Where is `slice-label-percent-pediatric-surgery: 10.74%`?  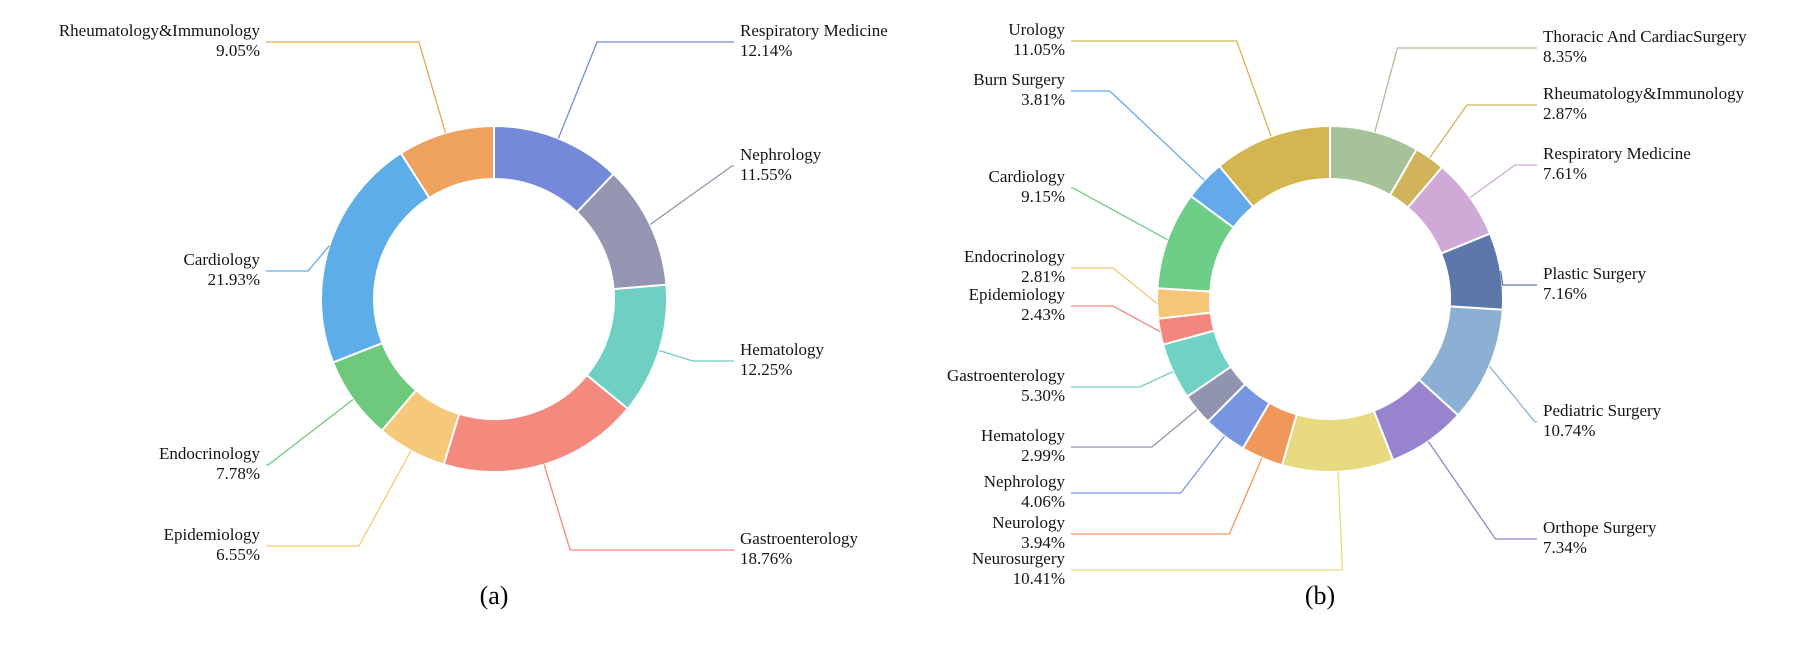 slice-label-percent-pediatric-surgery: 10.74% is located at coordinates (1569, 430).